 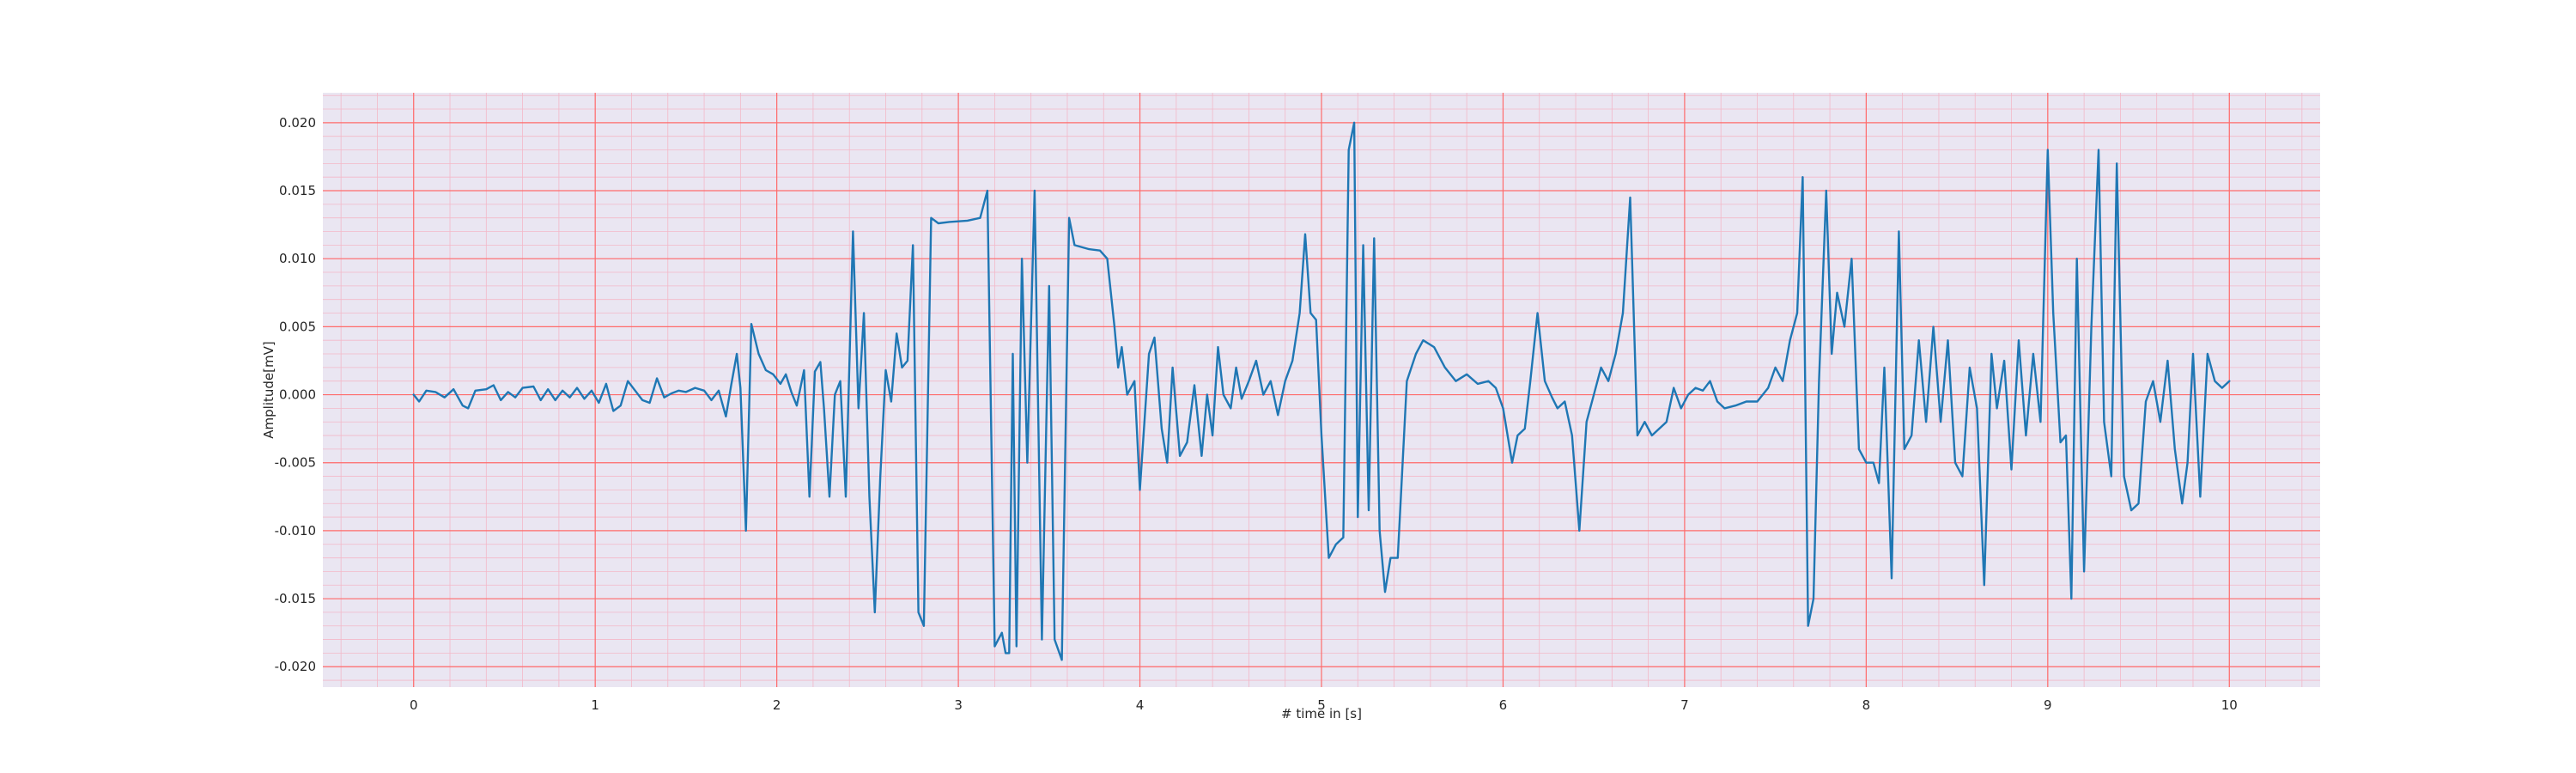 I want to click on y-tick-label: -0.005, so click(x=295, y=463).